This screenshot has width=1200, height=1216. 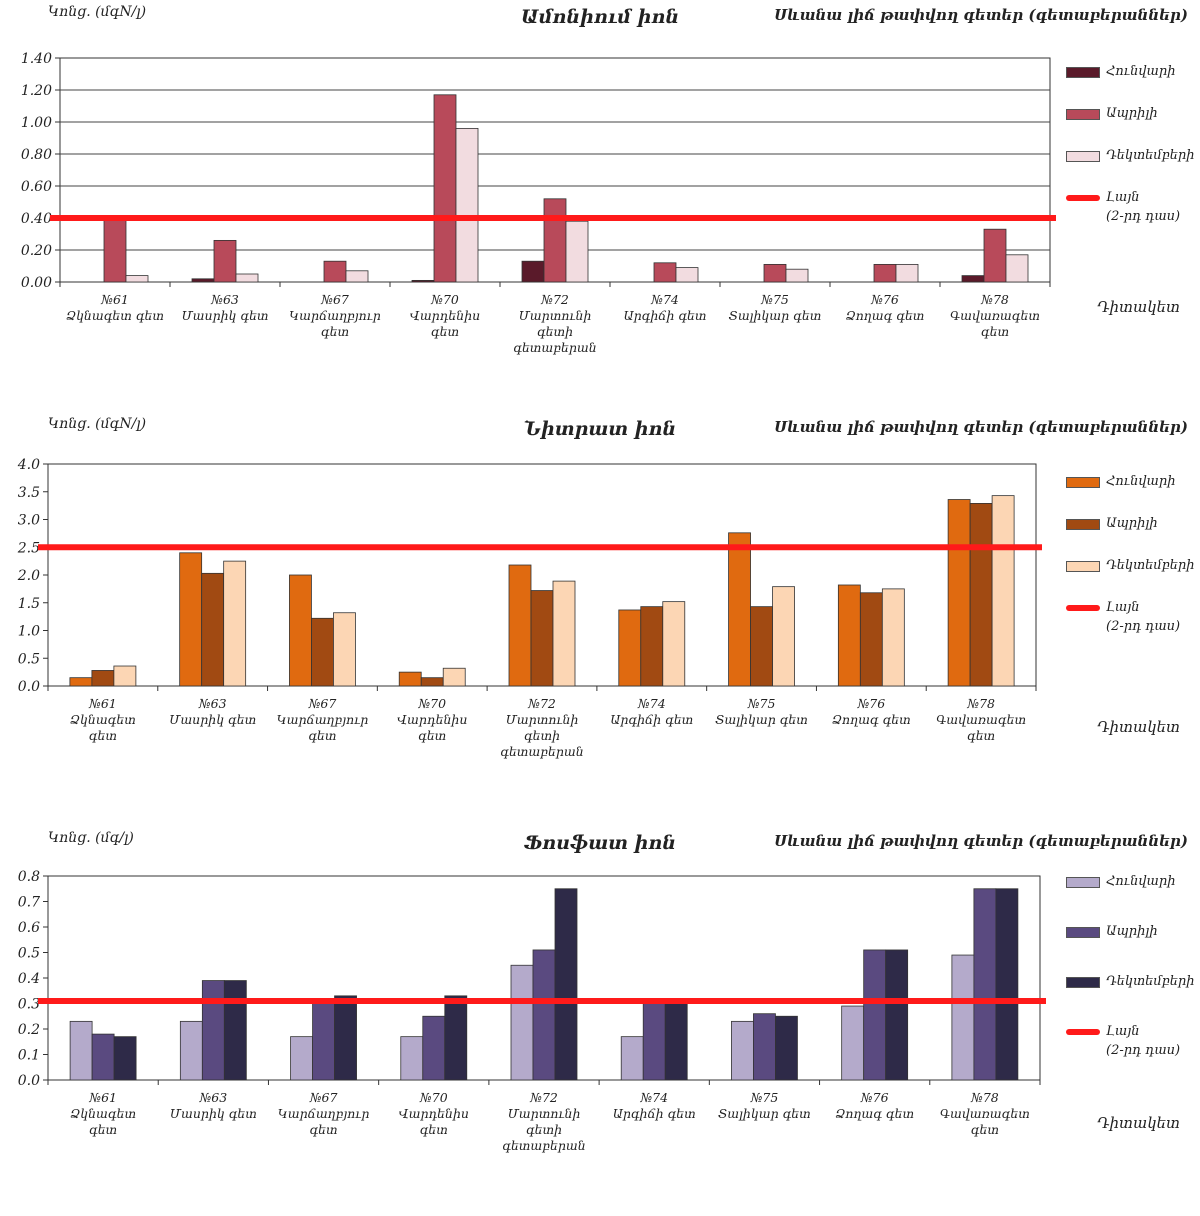 What do you see at coordinates (36, 283) in the screenshot?
I see `y-tick-label: 0.00` at bounding box center [36, 283].